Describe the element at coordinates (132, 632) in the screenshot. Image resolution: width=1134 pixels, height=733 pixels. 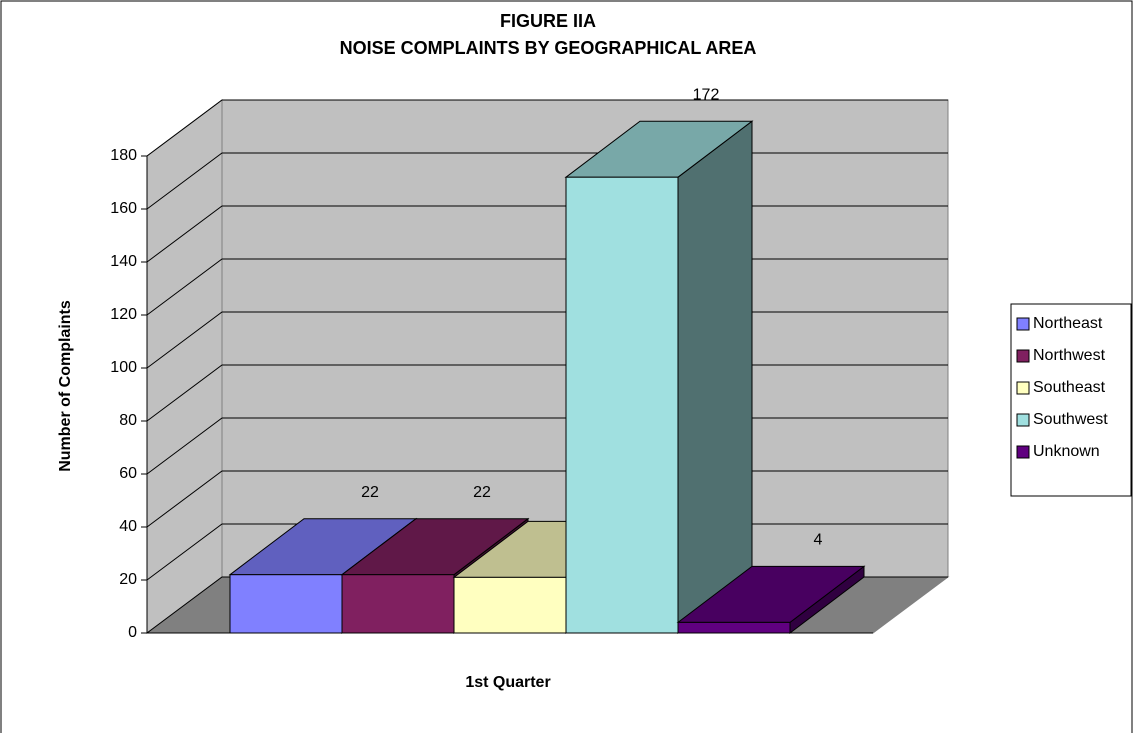
I see `y-tick-label: 0` at that location.